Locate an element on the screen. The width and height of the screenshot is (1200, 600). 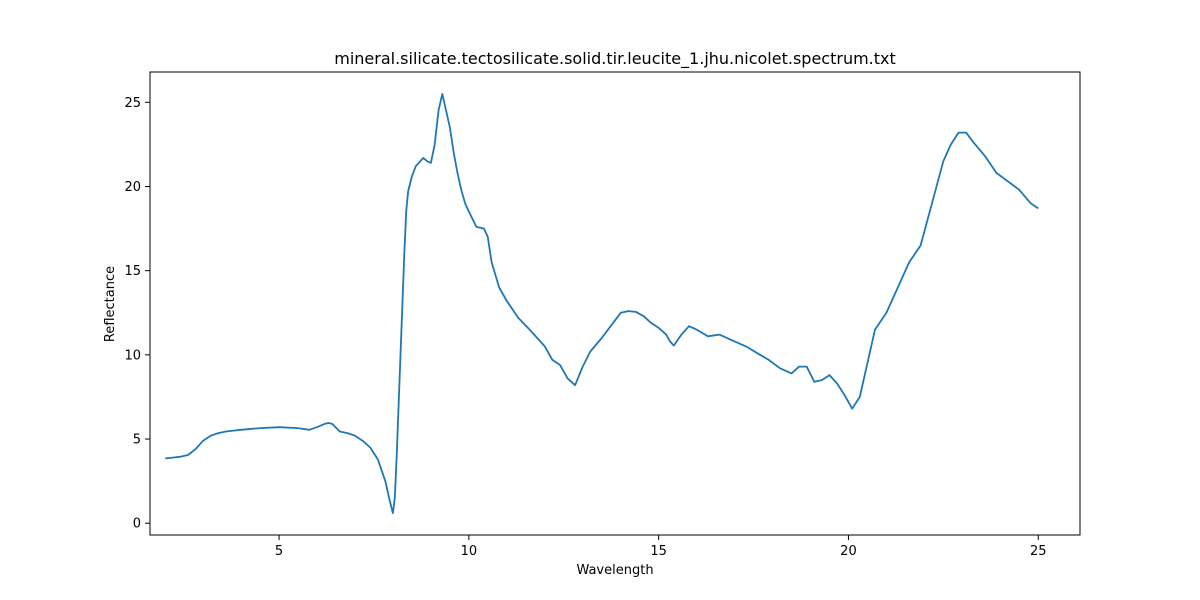
y-tick-label: 20 is located at coordinates (132, 187).